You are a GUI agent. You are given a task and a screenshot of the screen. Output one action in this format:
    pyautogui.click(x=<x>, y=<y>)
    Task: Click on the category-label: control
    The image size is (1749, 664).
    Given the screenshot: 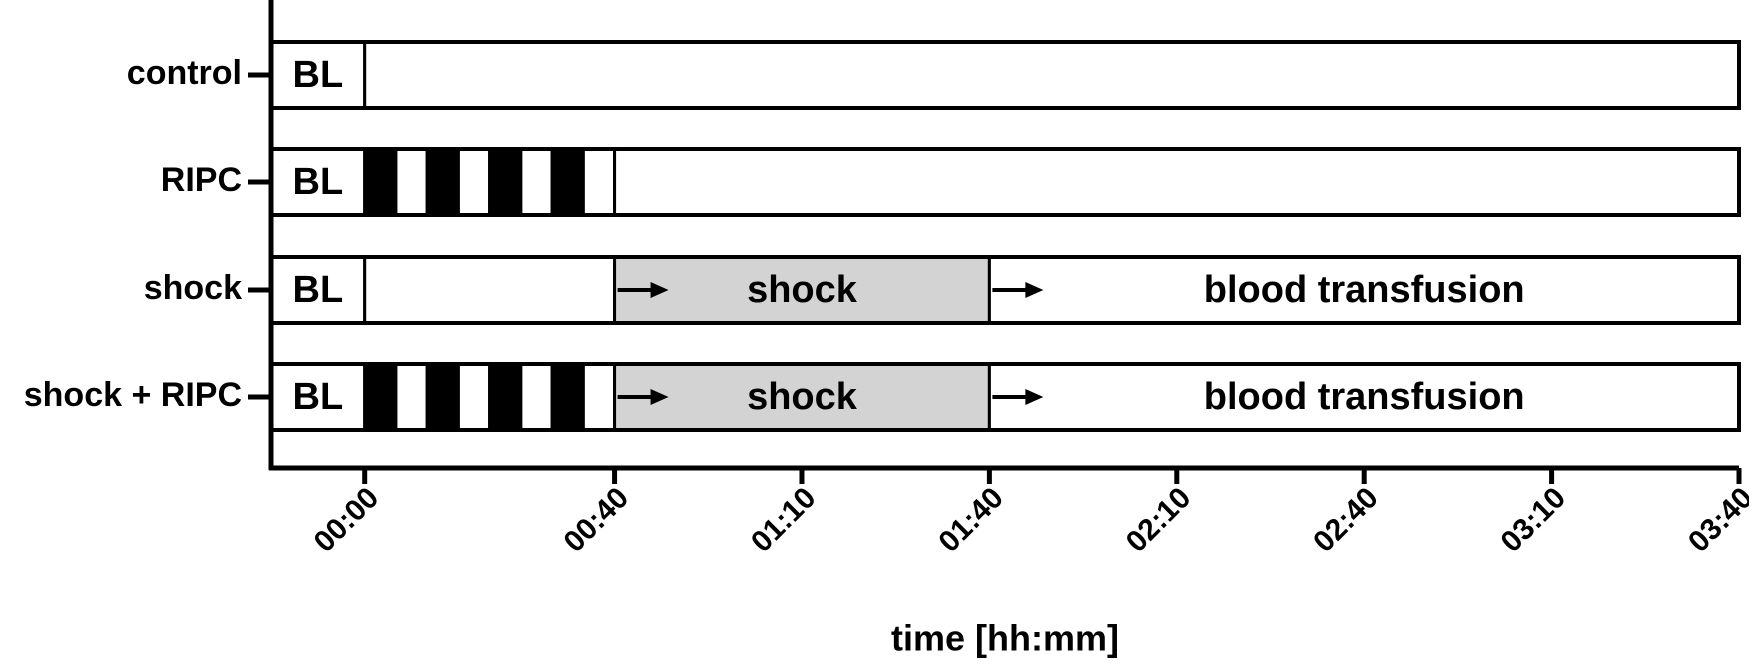 What is the action you would take?
    pyautogui.click(x=184, y=73)
    